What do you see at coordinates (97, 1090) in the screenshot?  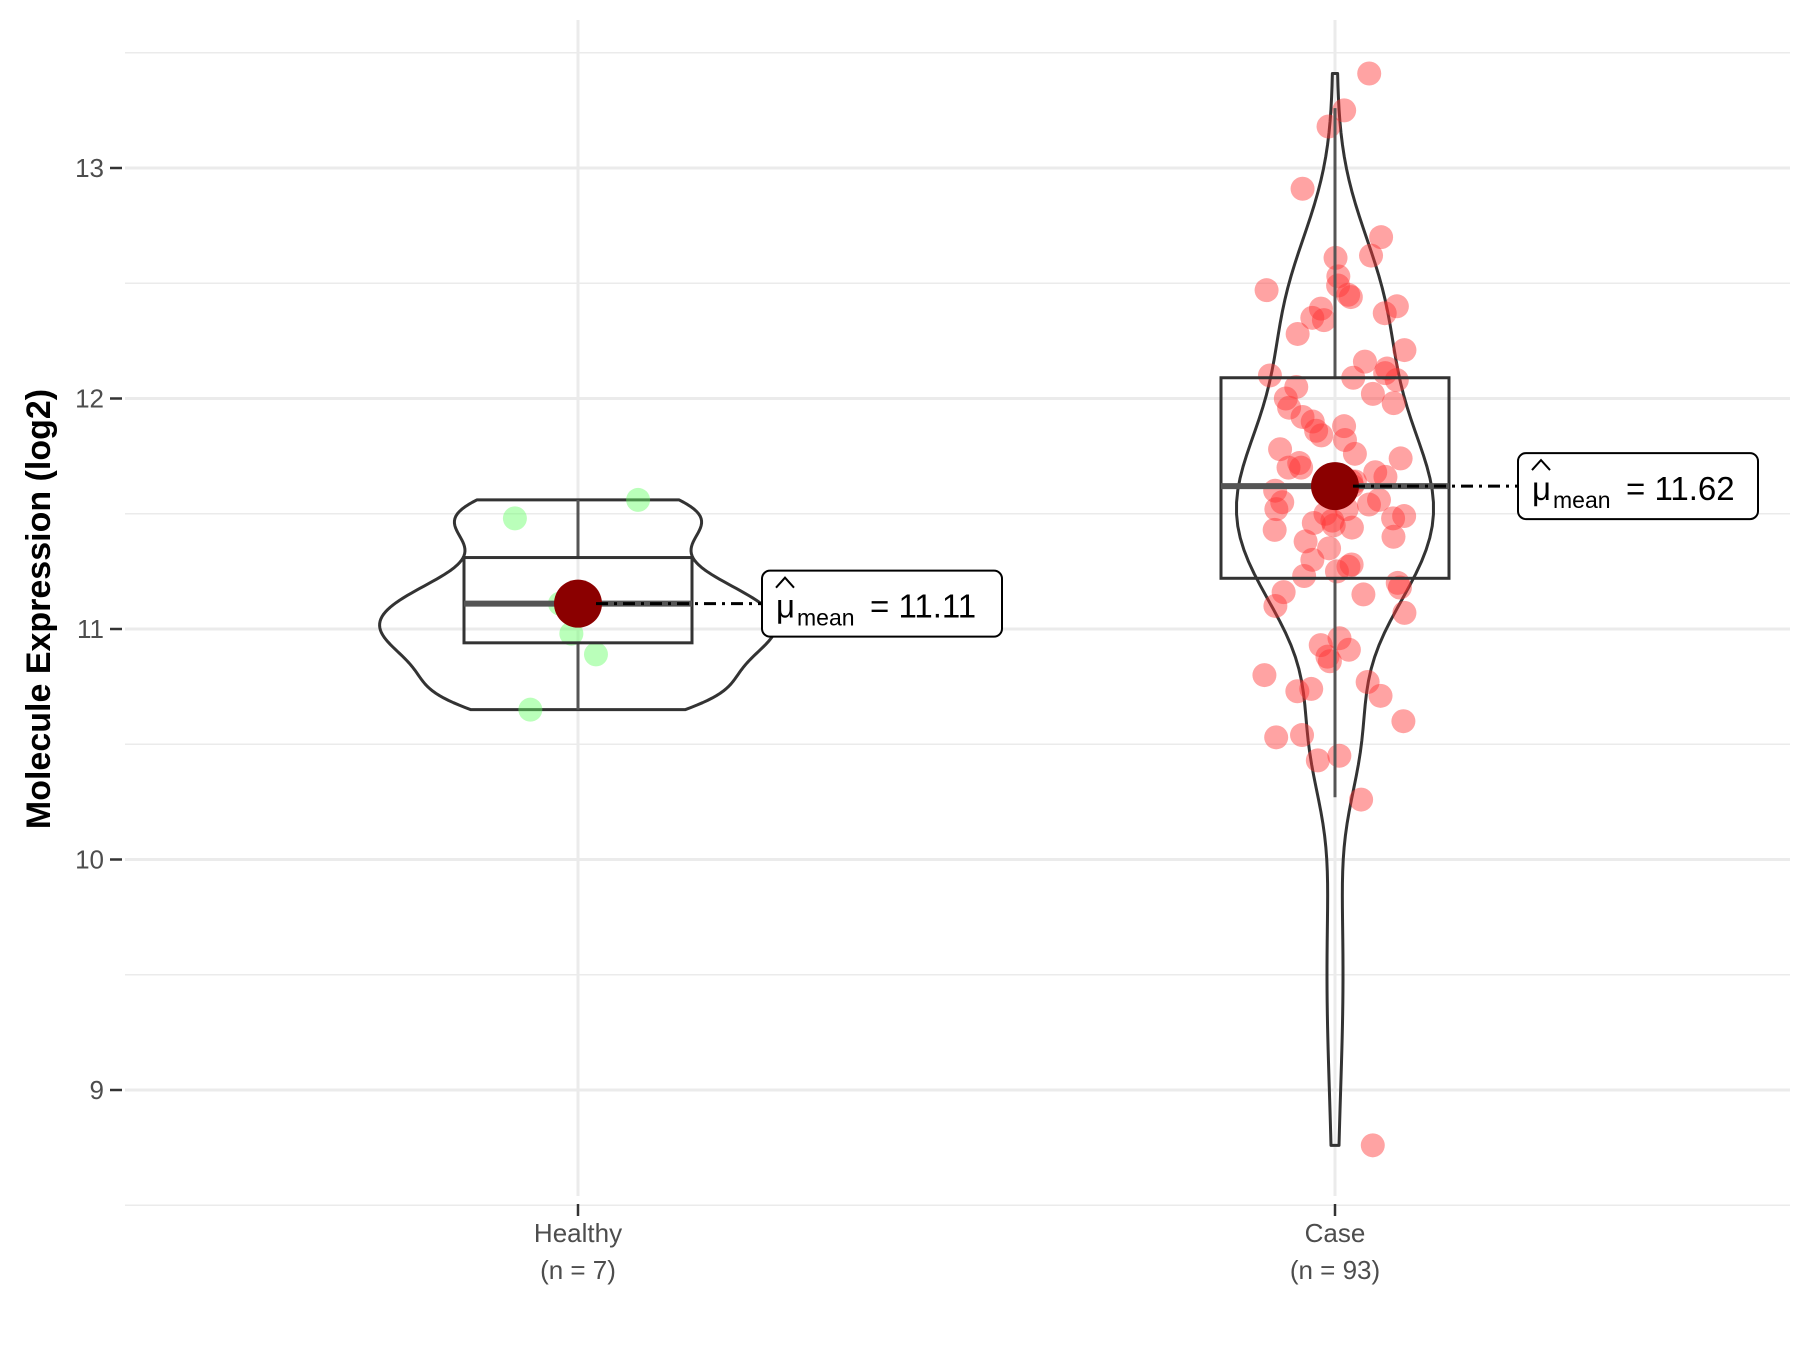 I see `y-tick-label: 9` at bounding box center [97, 1090].